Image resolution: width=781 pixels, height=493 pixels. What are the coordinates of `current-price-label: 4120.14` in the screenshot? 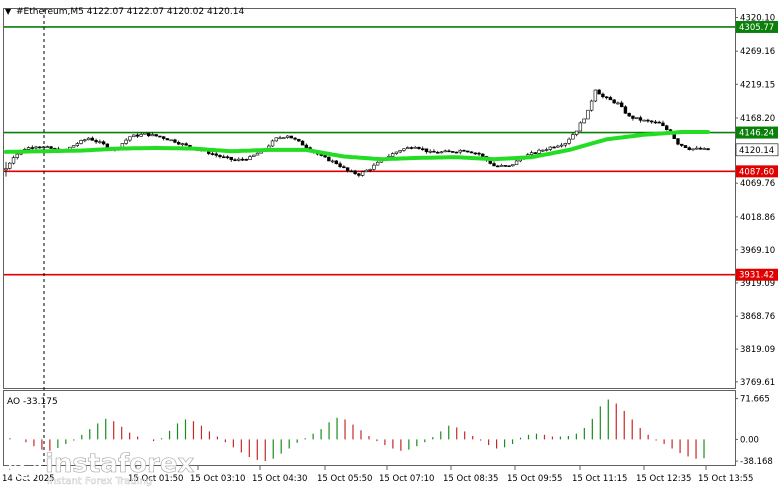 It's located at (756, 151).